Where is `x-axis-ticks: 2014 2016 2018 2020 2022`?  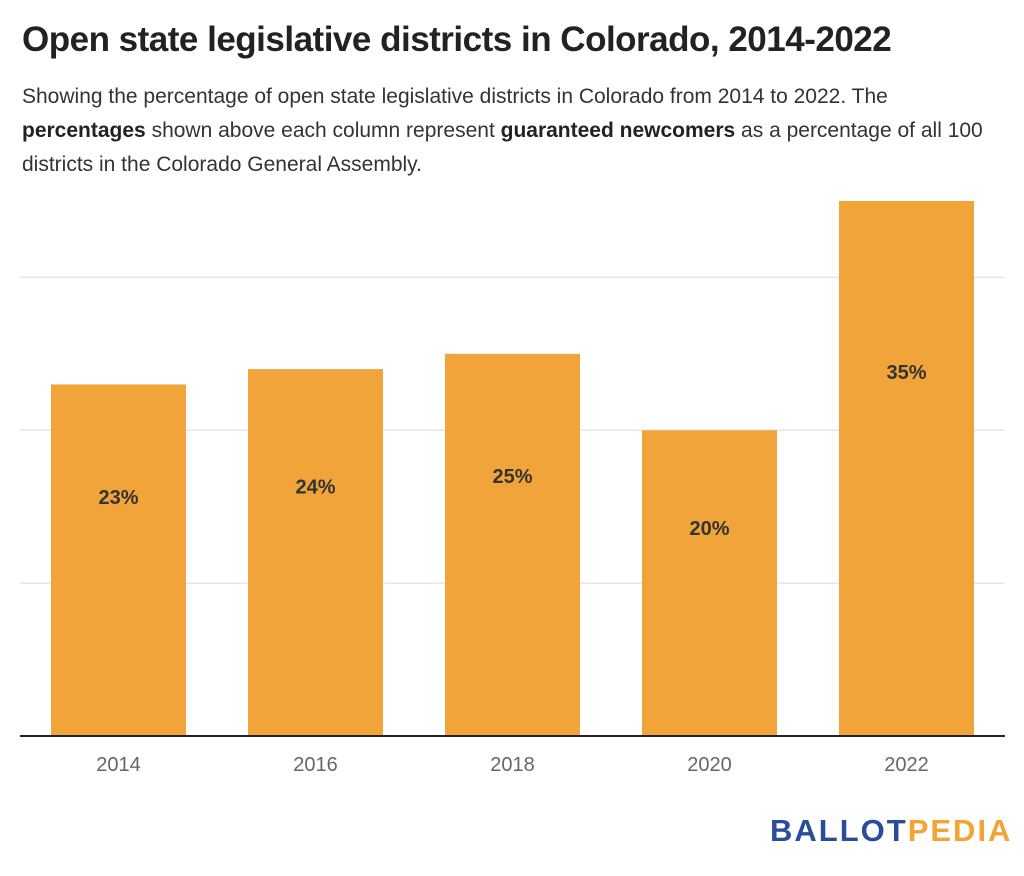 x-axis-ticks: 2014 2016 2018 2020 2022 is located at coordinates (512, 765).